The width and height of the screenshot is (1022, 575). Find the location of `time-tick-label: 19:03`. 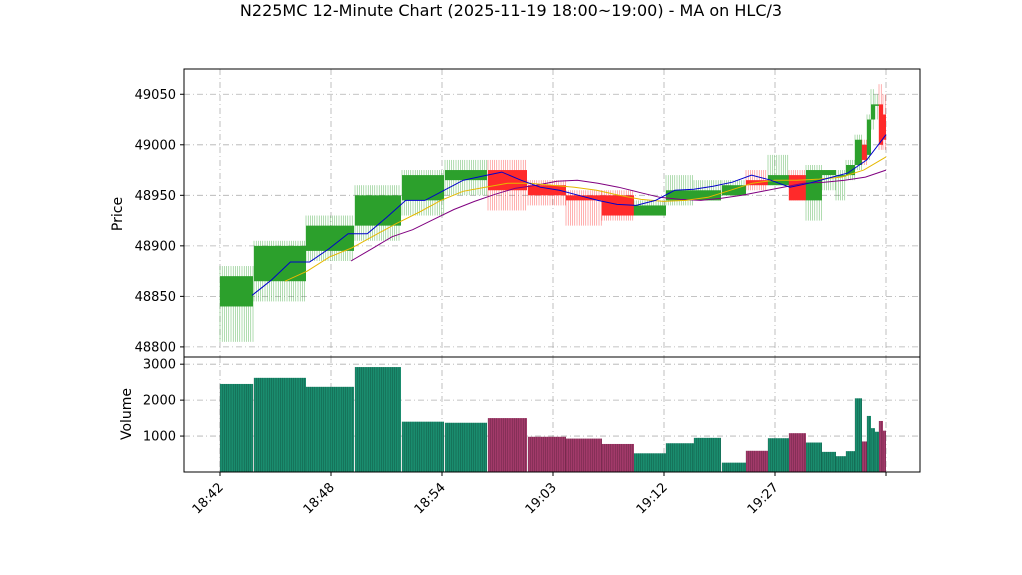

time-tick-label: 19:03 is located at coordinates (541, 498).